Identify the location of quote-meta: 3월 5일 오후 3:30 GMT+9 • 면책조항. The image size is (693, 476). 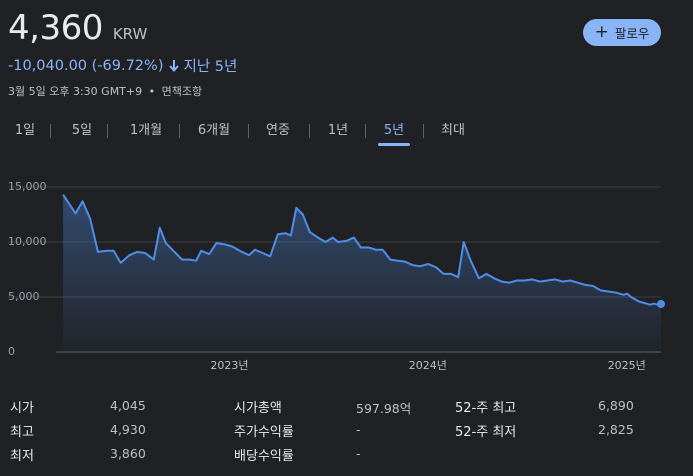
(105, 91).